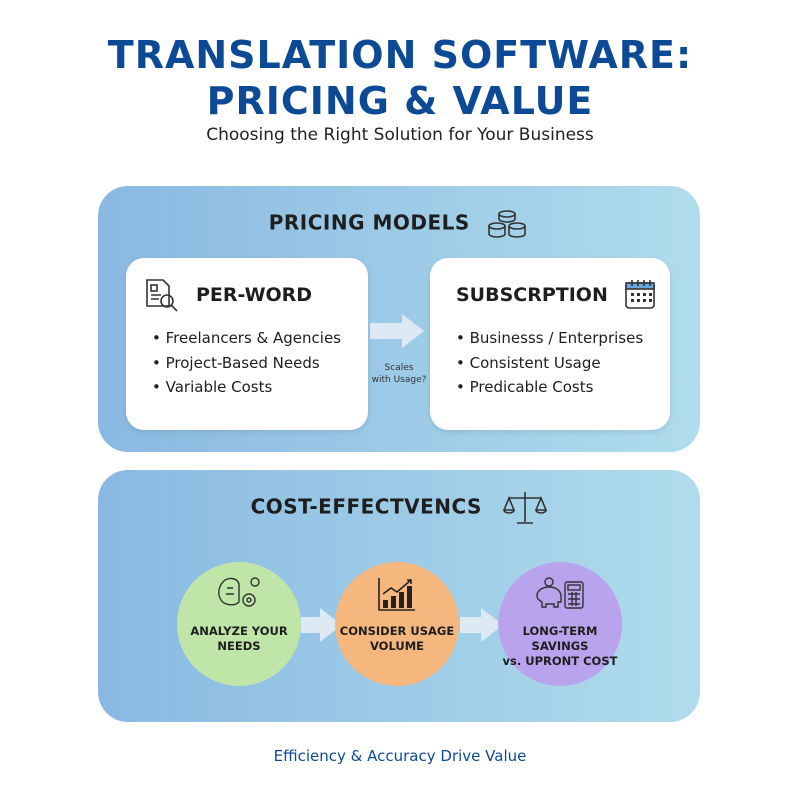 This screenshot has width=800, height=800. What do you see at coordinates (396, 594) in the screenshot?
I see `bar-chart-growth-icon` at bounding box center [396, 594].